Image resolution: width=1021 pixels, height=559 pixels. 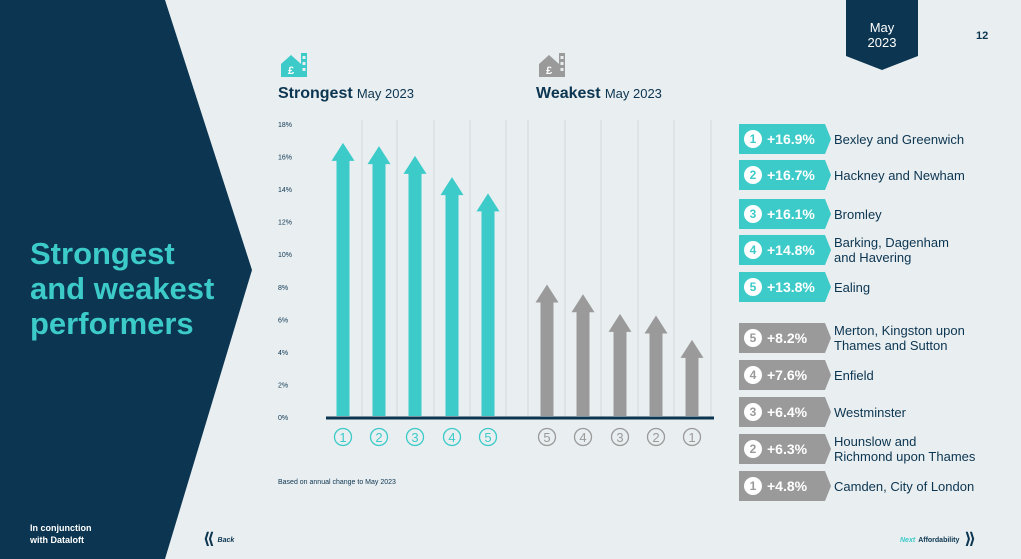 I want to click on page-title: Strongest and weakest performers, so click(x=130, y=288).